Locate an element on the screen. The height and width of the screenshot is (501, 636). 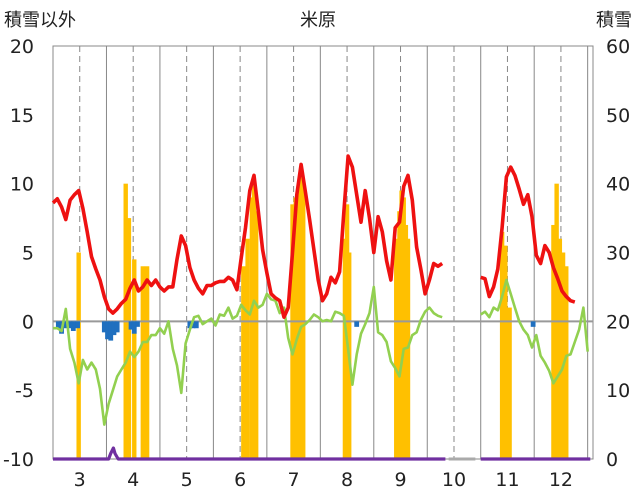
y-right-tick-label: 40 is located at coordinates (618, 185).